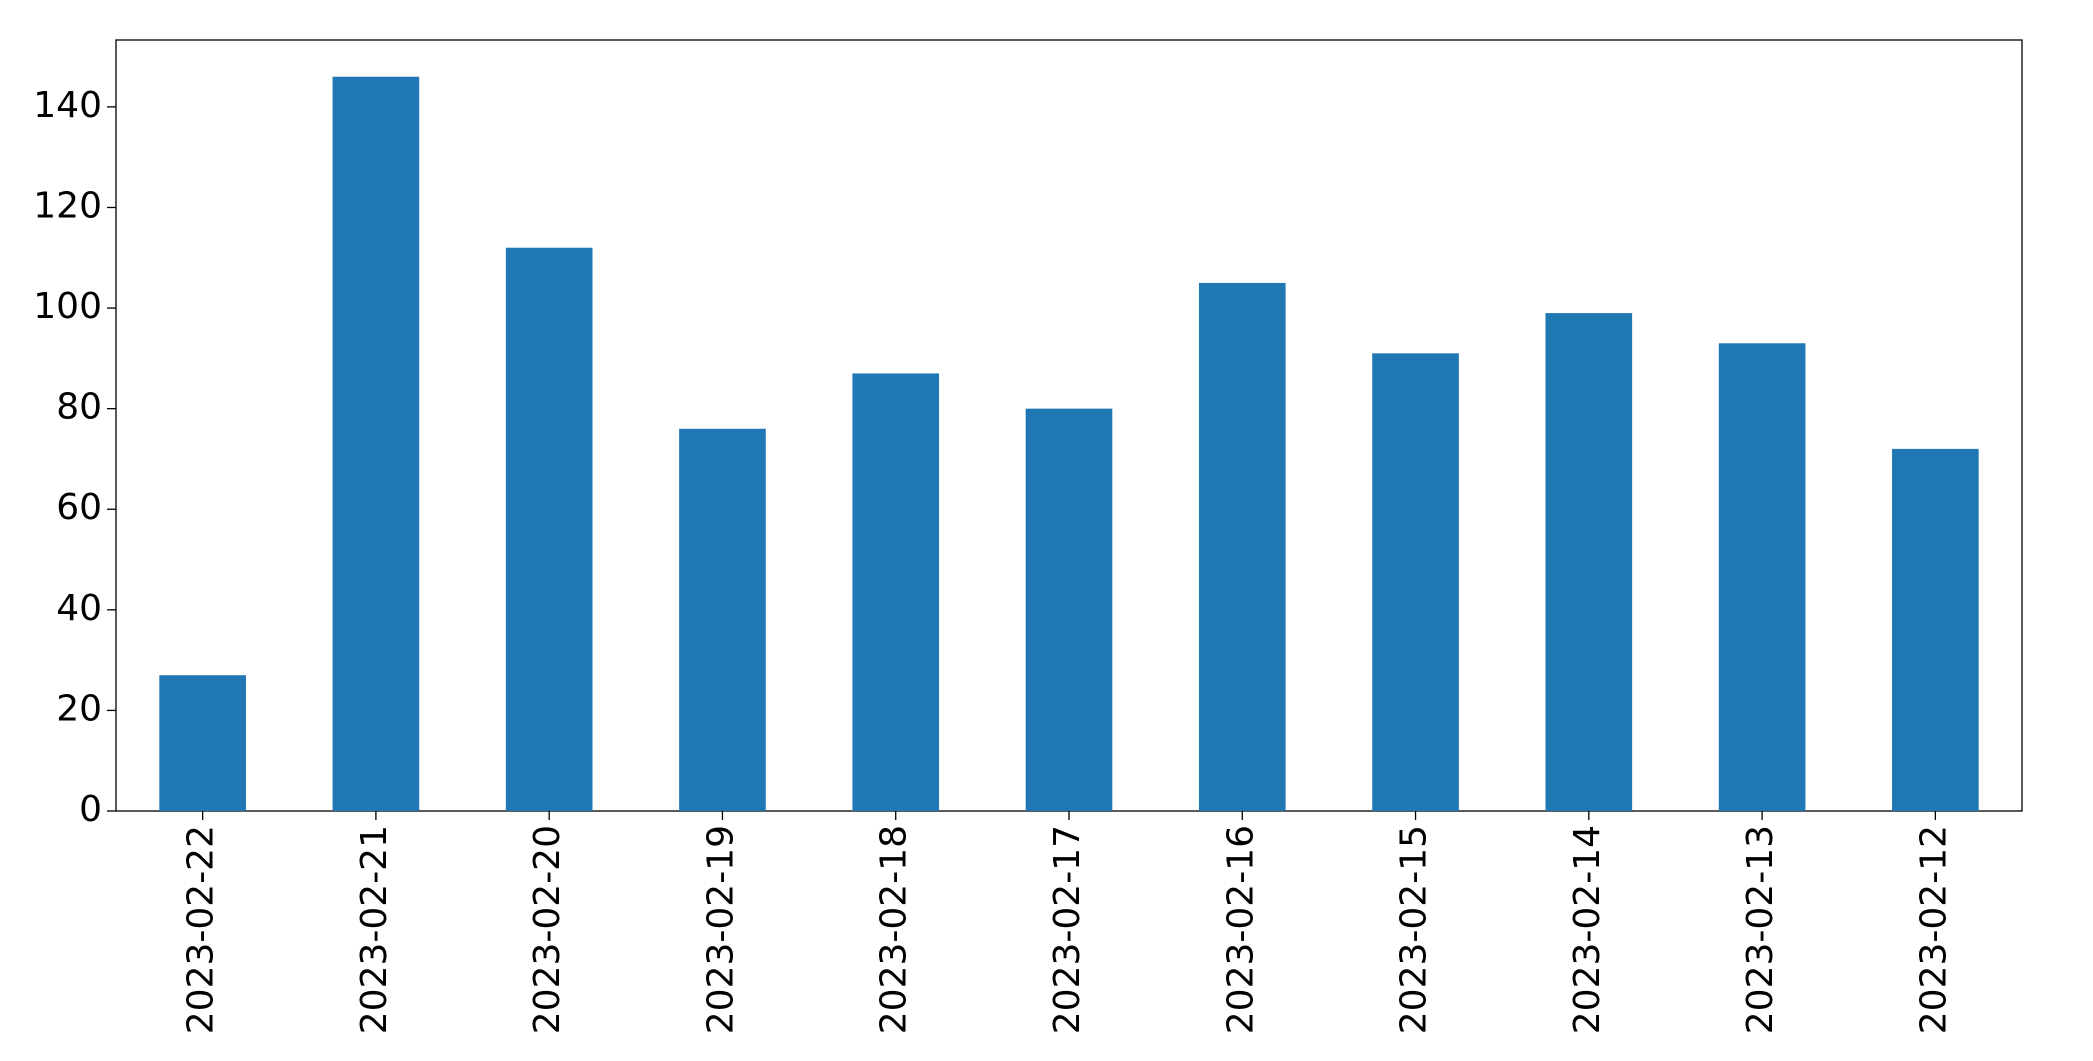  I want to click on x-tick-label: 2023-02-19, so click(720, 929).